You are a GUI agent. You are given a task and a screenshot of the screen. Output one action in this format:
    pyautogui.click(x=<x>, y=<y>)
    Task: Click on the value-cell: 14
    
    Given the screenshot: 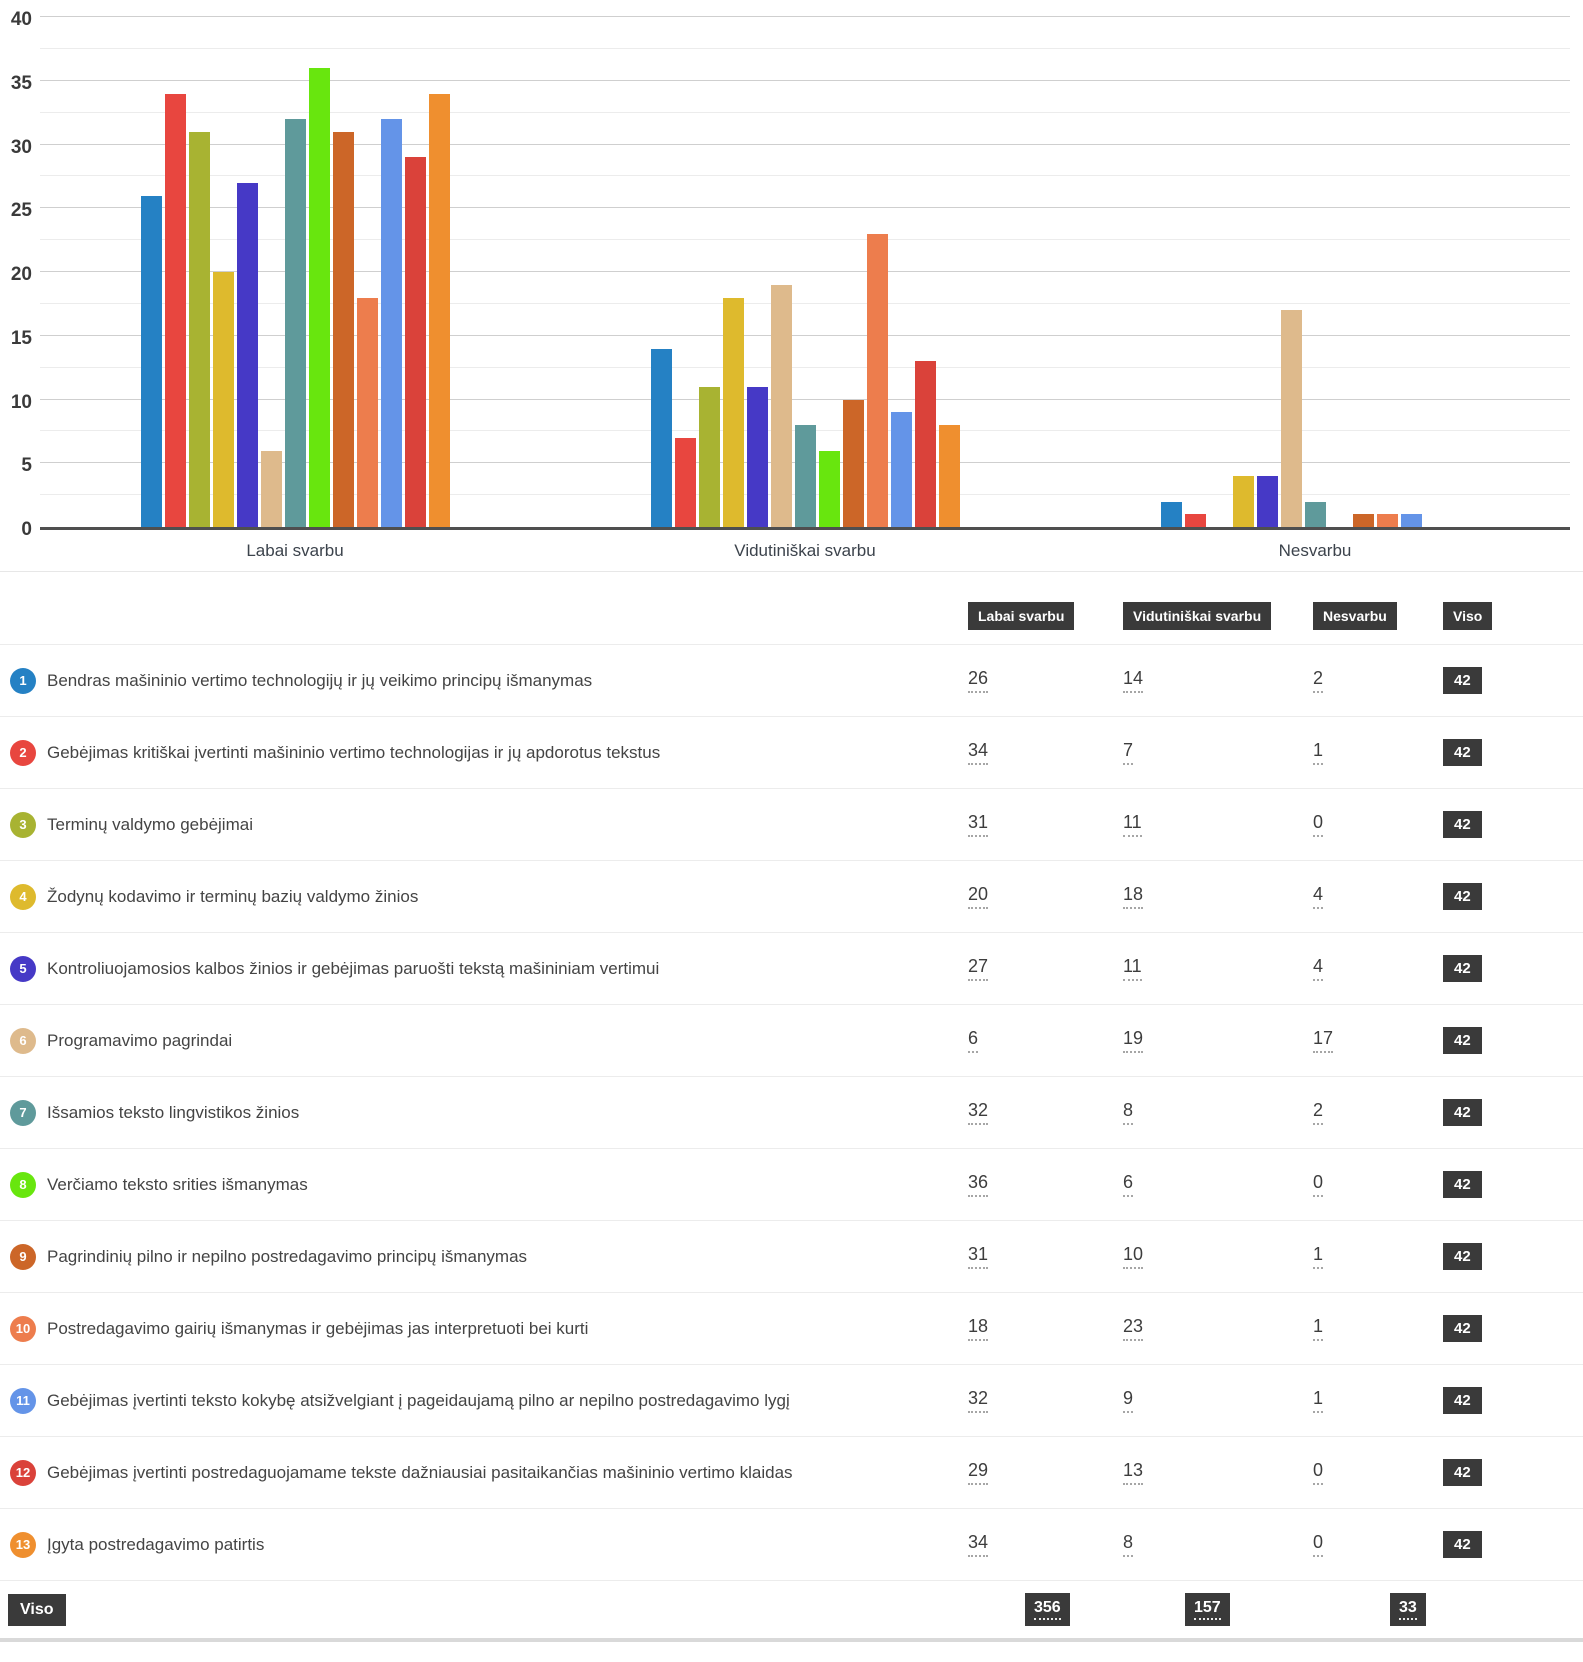 What is the action you would take?
    pyautogui.click(x=1210, y=680)
    